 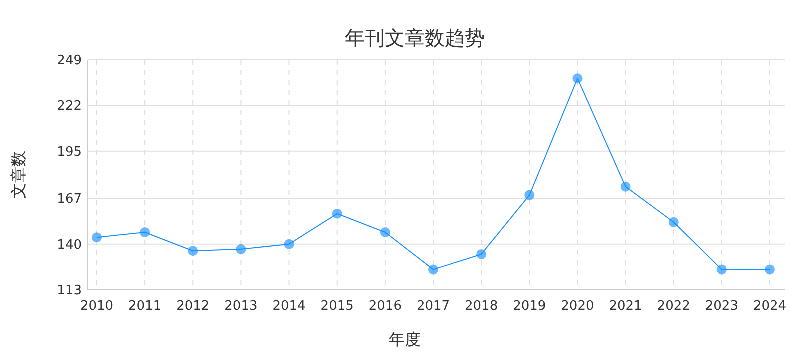 I want to click on y-tick-label: 249, so click(x=69, y=61).